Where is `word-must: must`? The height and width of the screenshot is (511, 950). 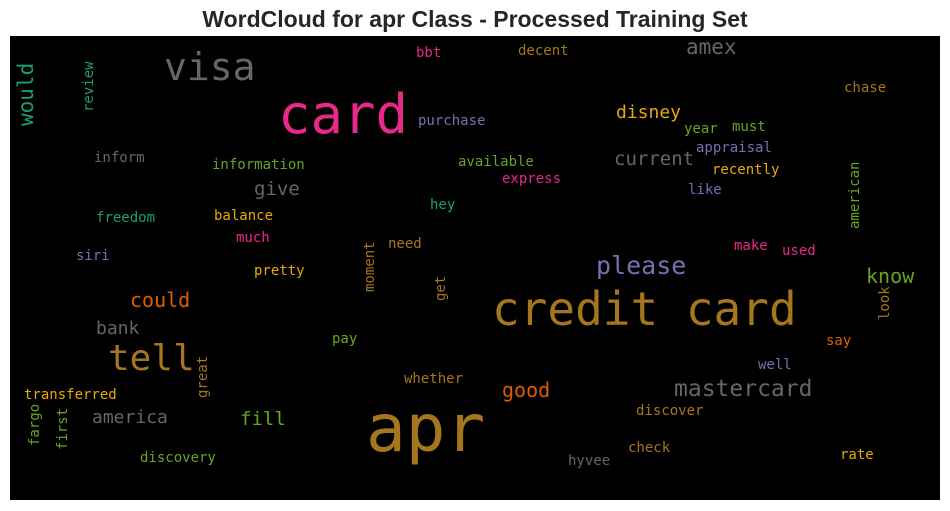 word-must: must is located at coordinates (749, 127).